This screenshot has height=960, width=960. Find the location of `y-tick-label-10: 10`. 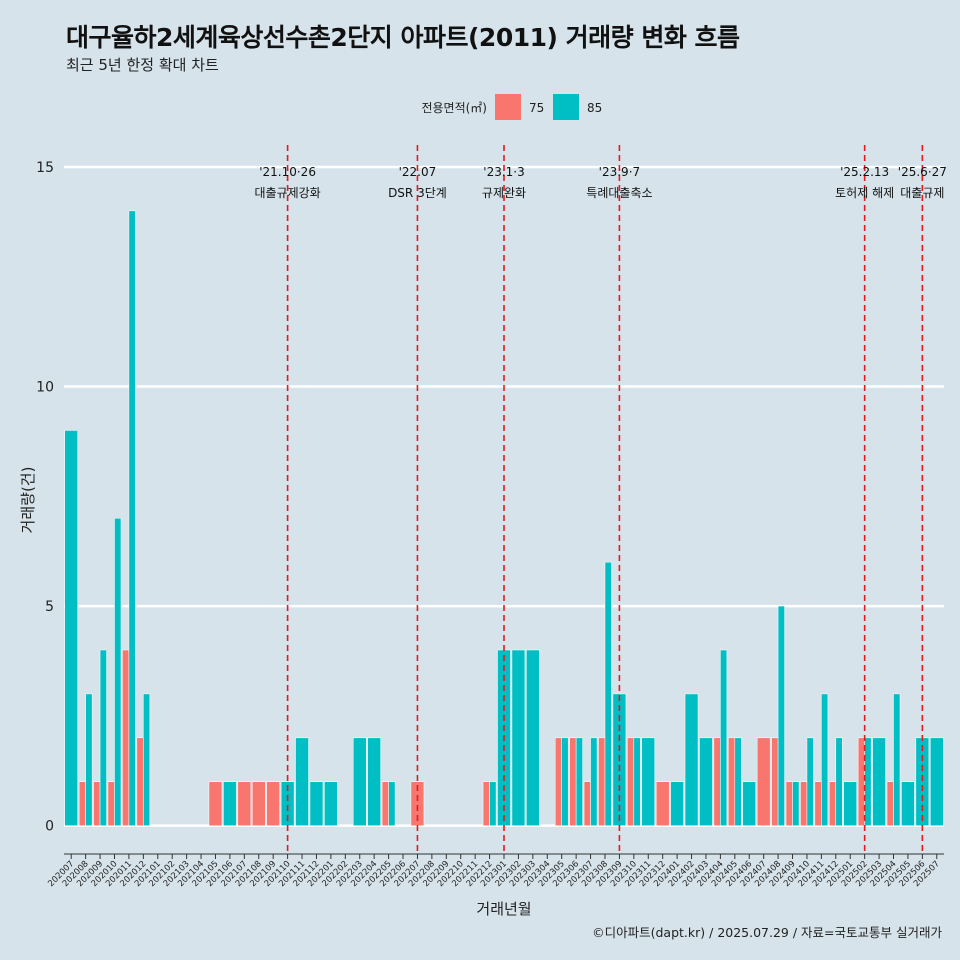

y-tick-label-10: 10 is located at coordinates (45, 388).